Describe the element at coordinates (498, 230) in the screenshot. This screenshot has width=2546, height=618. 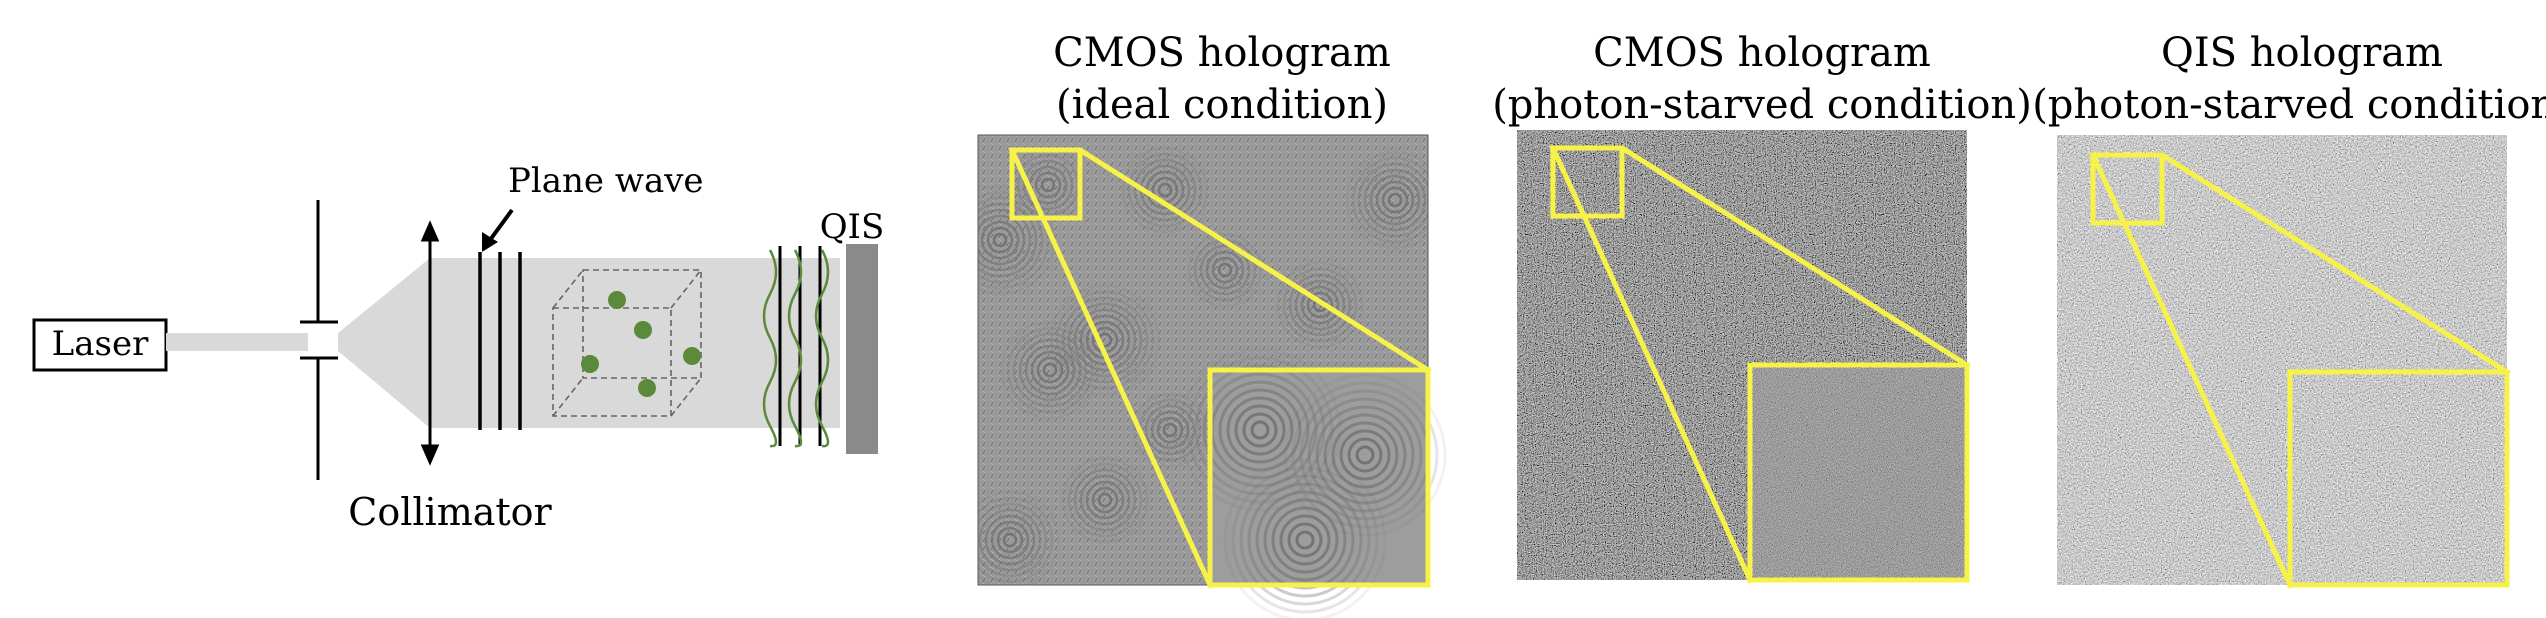
I see `plane-wave-arrow` at that location.